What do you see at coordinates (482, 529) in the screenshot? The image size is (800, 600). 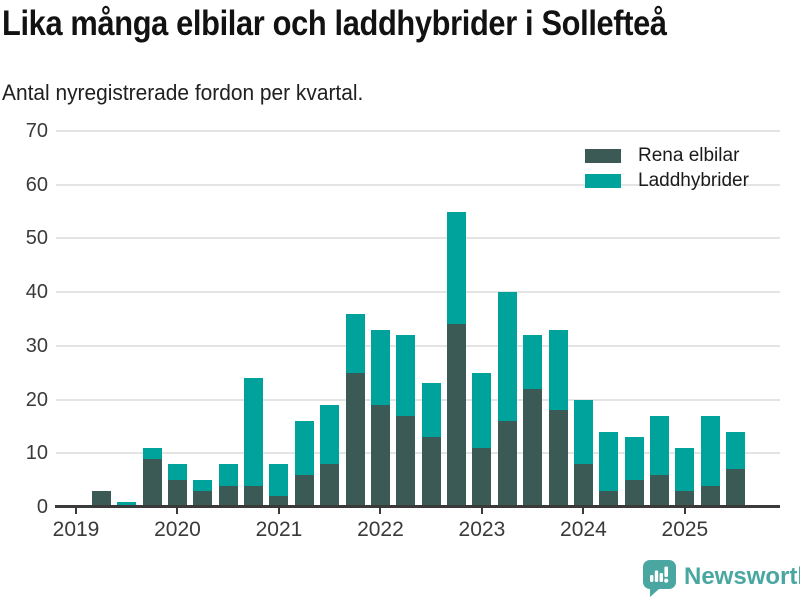 I see `x-axis-label: 2023` at bounding box center [482, 529].